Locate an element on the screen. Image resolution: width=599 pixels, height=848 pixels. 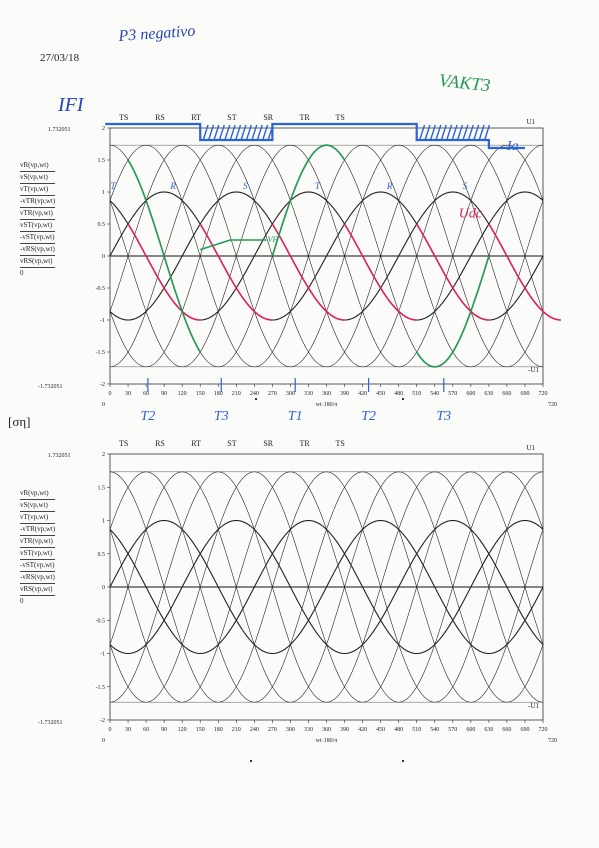
legend-vst: vST(vp,wt) is located at coordinates (38, 553).